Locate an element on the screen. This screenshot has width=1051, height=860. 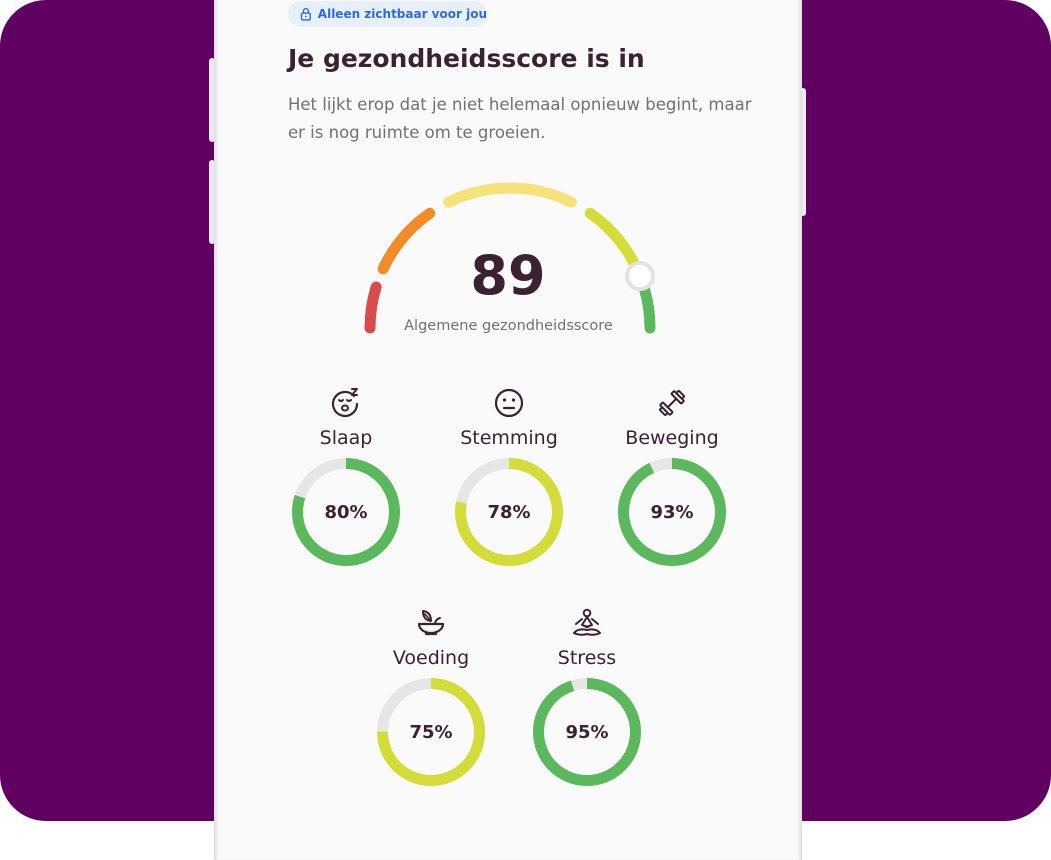
overall-score-label: Algemene gezondheidsscore is located at coordinates (508, 326).